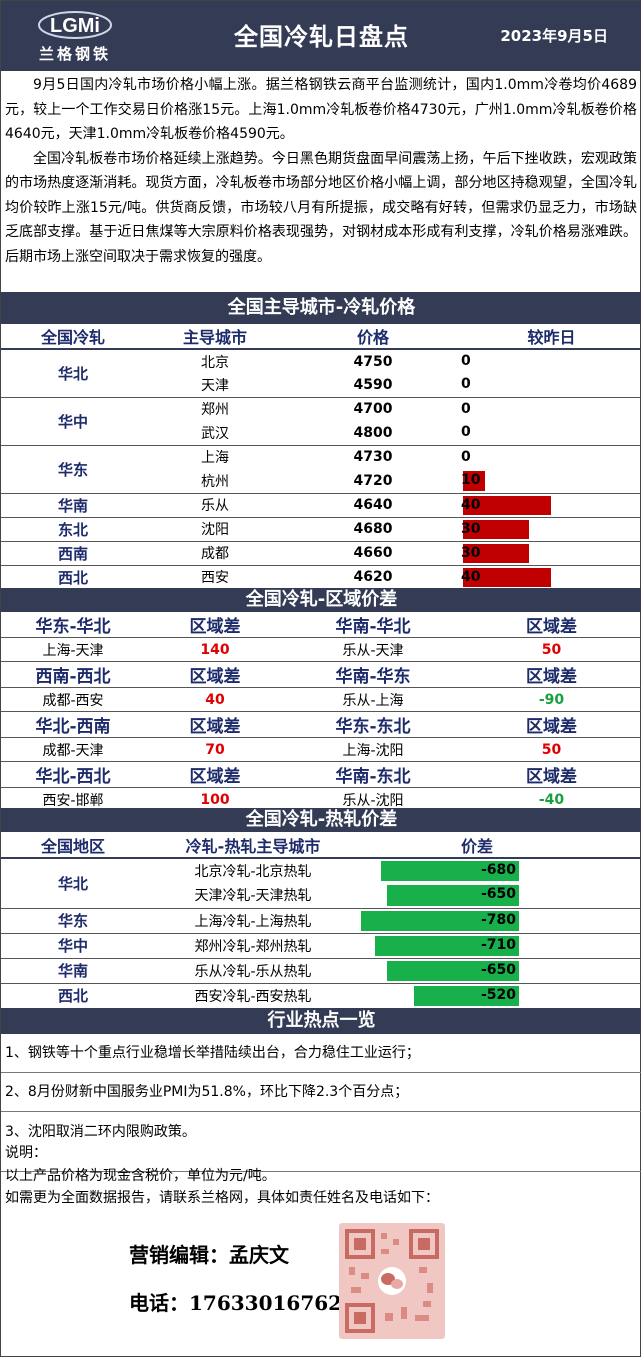 The width and height of the screenshot is (641, 1357). Describe the element at coordinates (73, 749) in the screenshot. I see `diff-pair-cell: 成都-天津` at that location.